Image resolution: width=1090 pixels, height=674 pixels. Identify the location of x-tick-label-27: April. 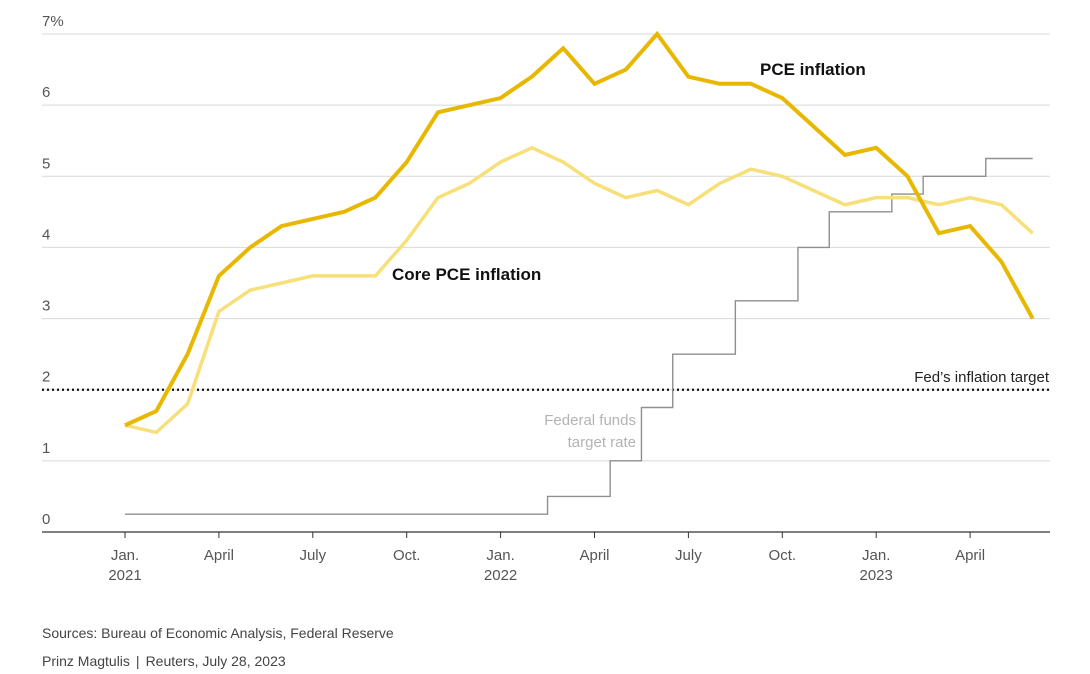
(970, 555).